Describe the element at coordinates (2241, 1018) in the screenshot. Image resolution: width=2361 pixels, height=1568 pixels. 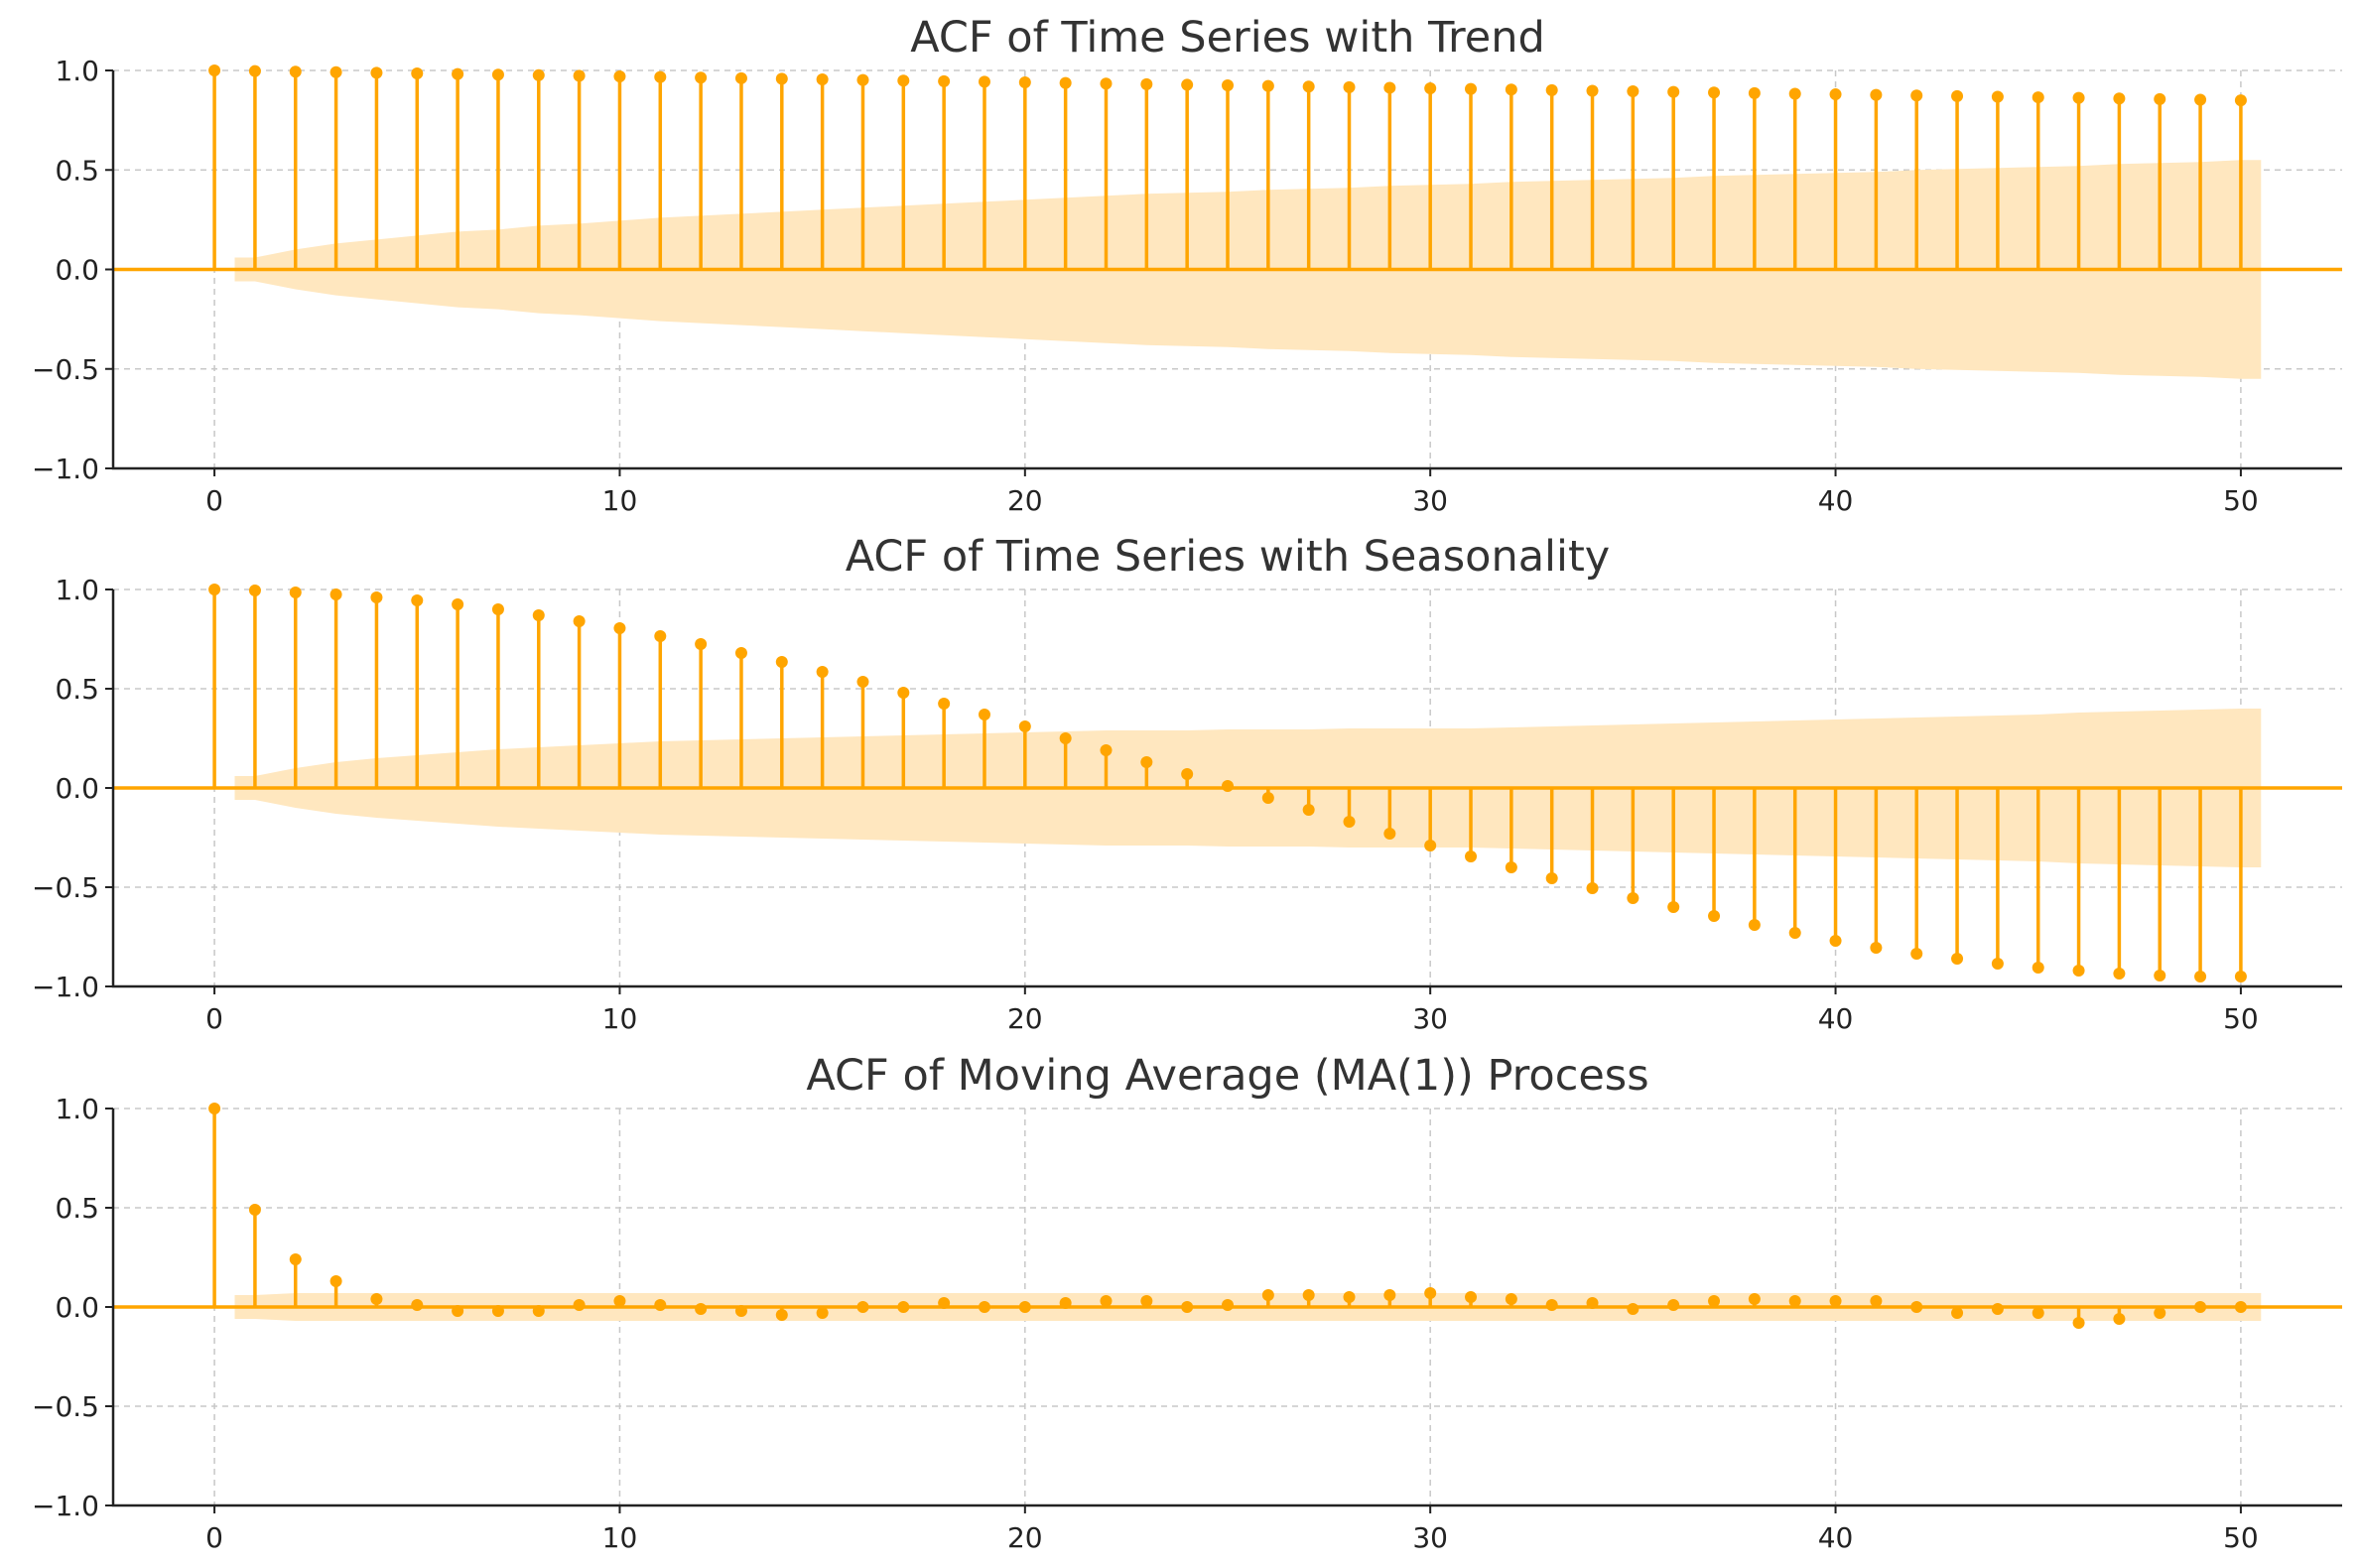
I see `x-tick-label: 50` at that location.